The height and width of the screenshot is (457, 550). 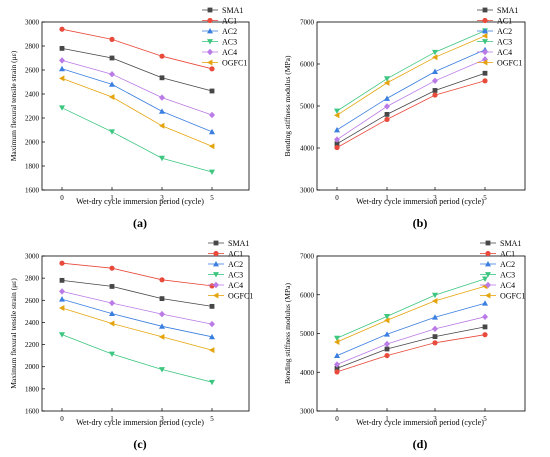 What do you see at coordinates (139, 444) in the screenshot?
I see `panel-caption: (c)` at bounding box center [139, 444].